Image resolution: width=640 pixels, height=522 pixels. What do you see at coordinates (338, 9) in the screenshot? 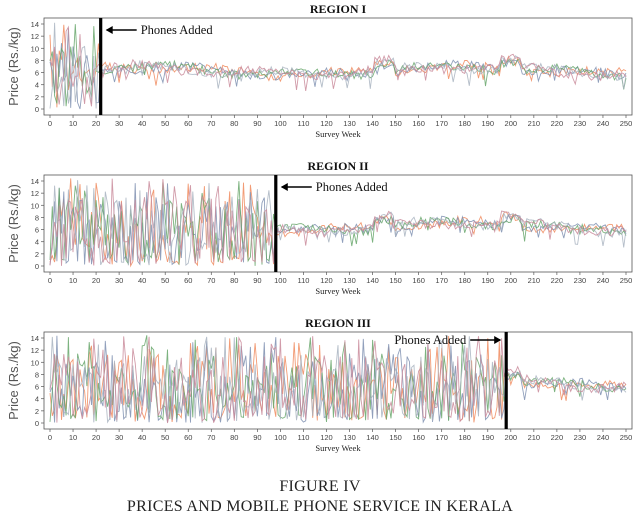
I see `chart-title: REGION I` at bounding box center [338, 9].